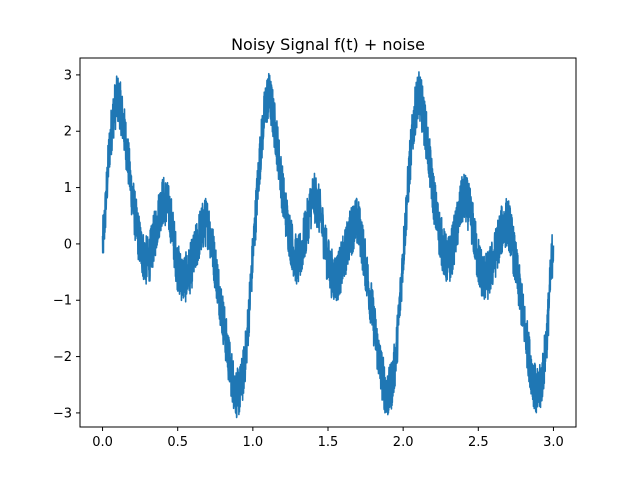 This screenshot has height=480, width=640. What do you see at coordinates (553, 442) in the screenshot?
I see `x-tick-label: 3.0` at bounding box center [553, 442].